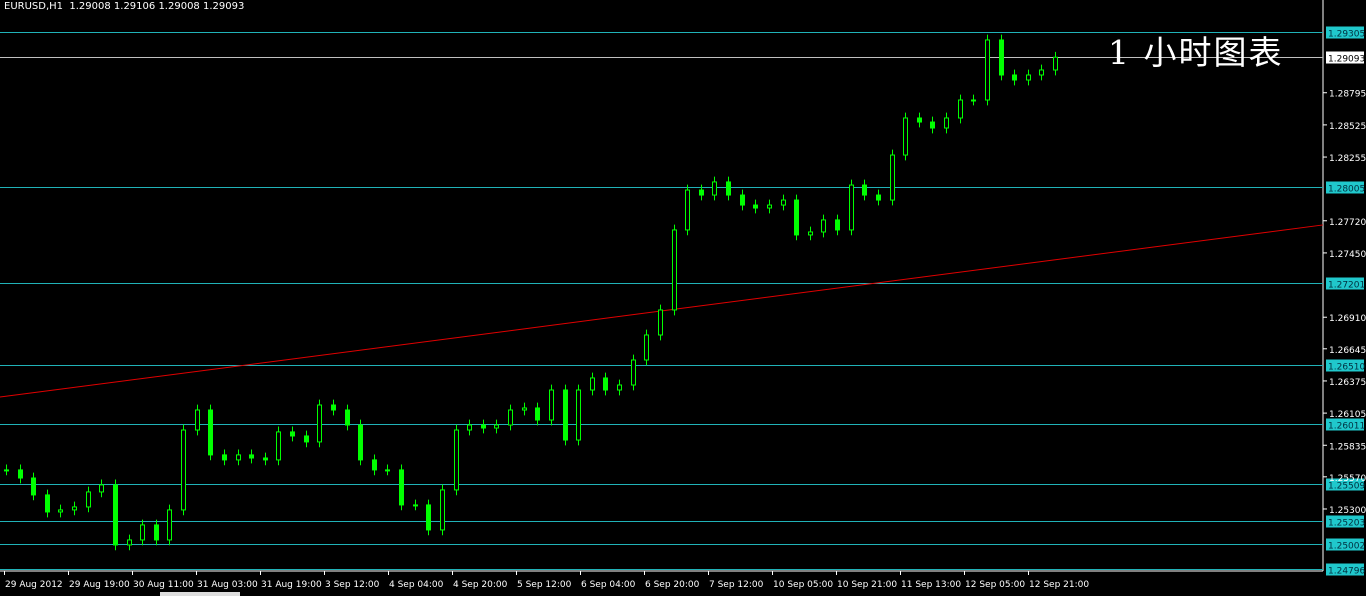  What do you see at coordinates (1346, 35) in the screenshot?
I see `level-label: 1.29305` at bounding box center [1346, 35].